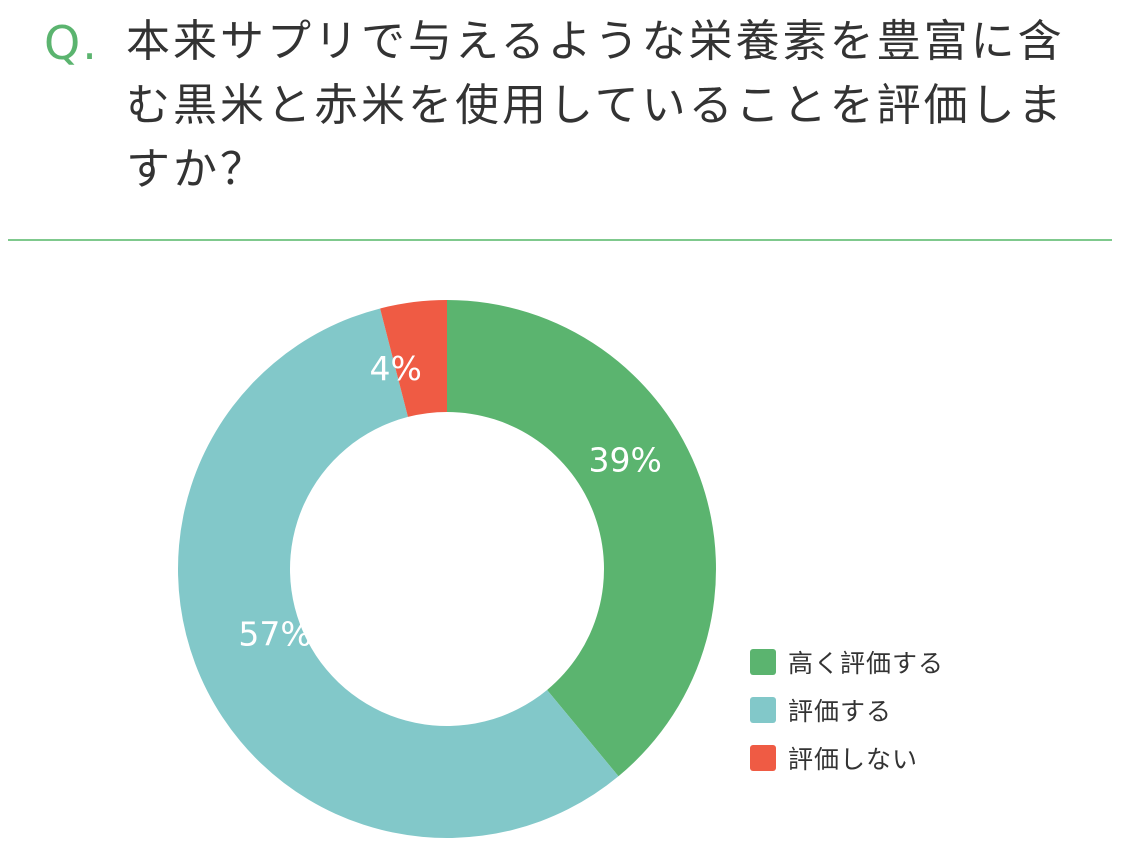 The image size is (1126, 865). I want to click on slice-high, so click(581, 538).